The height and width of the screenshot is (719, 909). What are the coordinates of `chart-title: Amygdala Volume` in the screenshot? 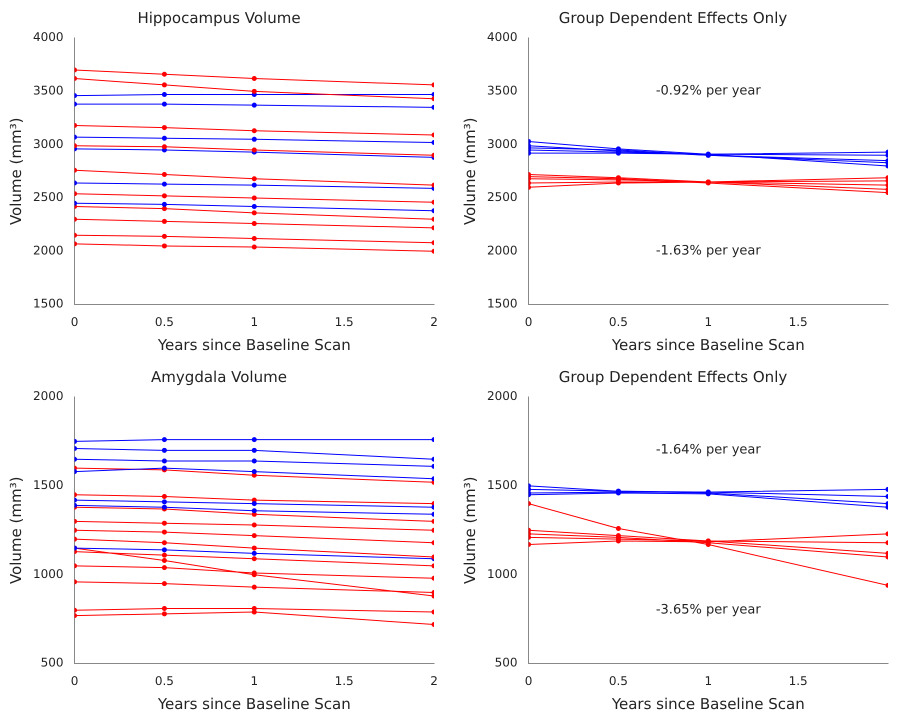 It's located at (219, 377).